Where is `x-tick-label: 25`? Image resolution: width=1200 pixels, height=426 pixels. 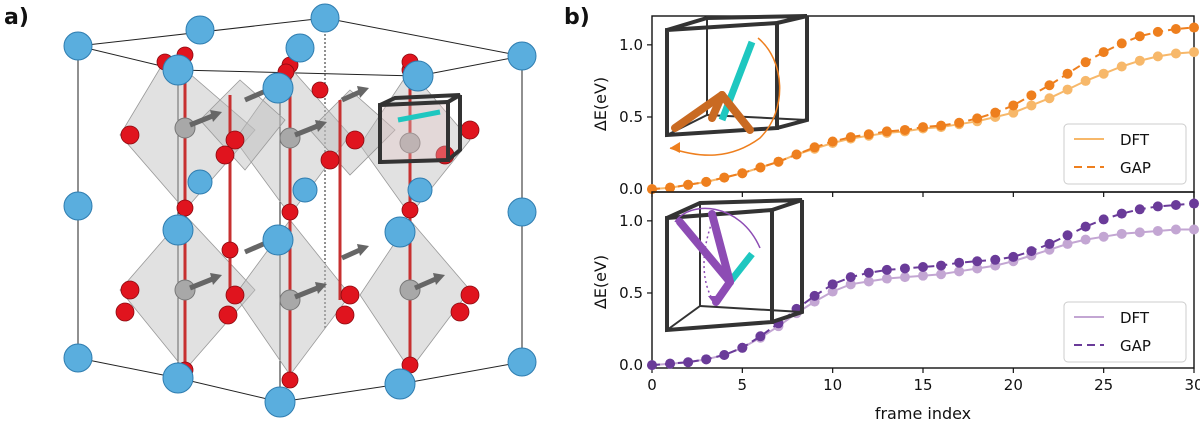
x-tick-label: 25 is located at coordinates (1103, 385).